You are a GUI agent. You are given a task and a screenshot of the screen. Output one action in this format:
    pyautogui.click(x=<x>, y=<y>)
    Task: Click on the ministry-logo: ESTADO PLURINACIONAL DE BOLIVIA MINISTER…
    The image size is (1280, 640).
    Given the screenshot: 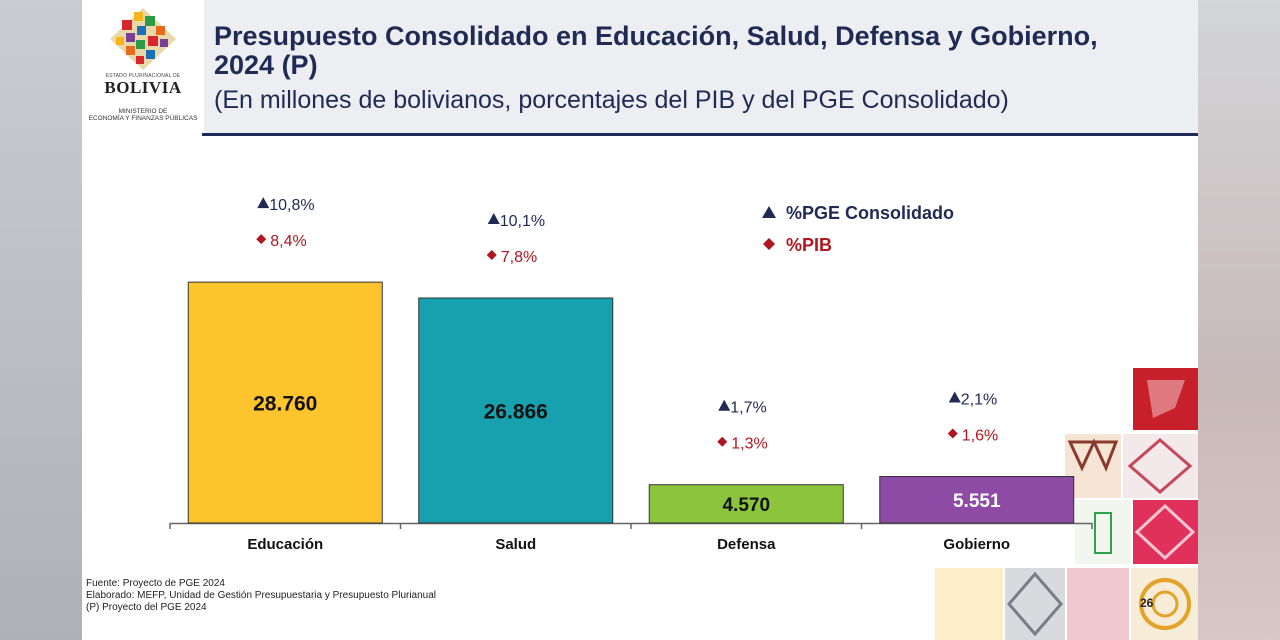 What is the action you would take?
    pyautogui.click(x=143, y=66)
    